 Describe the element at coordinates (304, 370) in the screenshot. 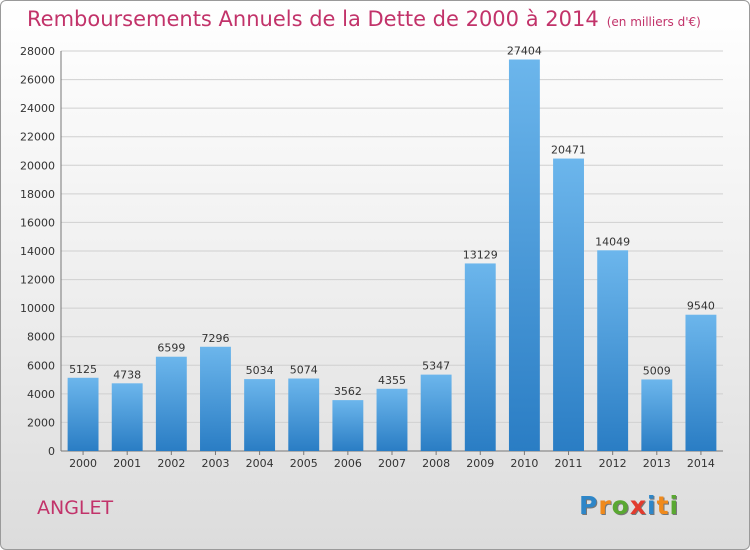

I see `data-label: 5074` at that location.